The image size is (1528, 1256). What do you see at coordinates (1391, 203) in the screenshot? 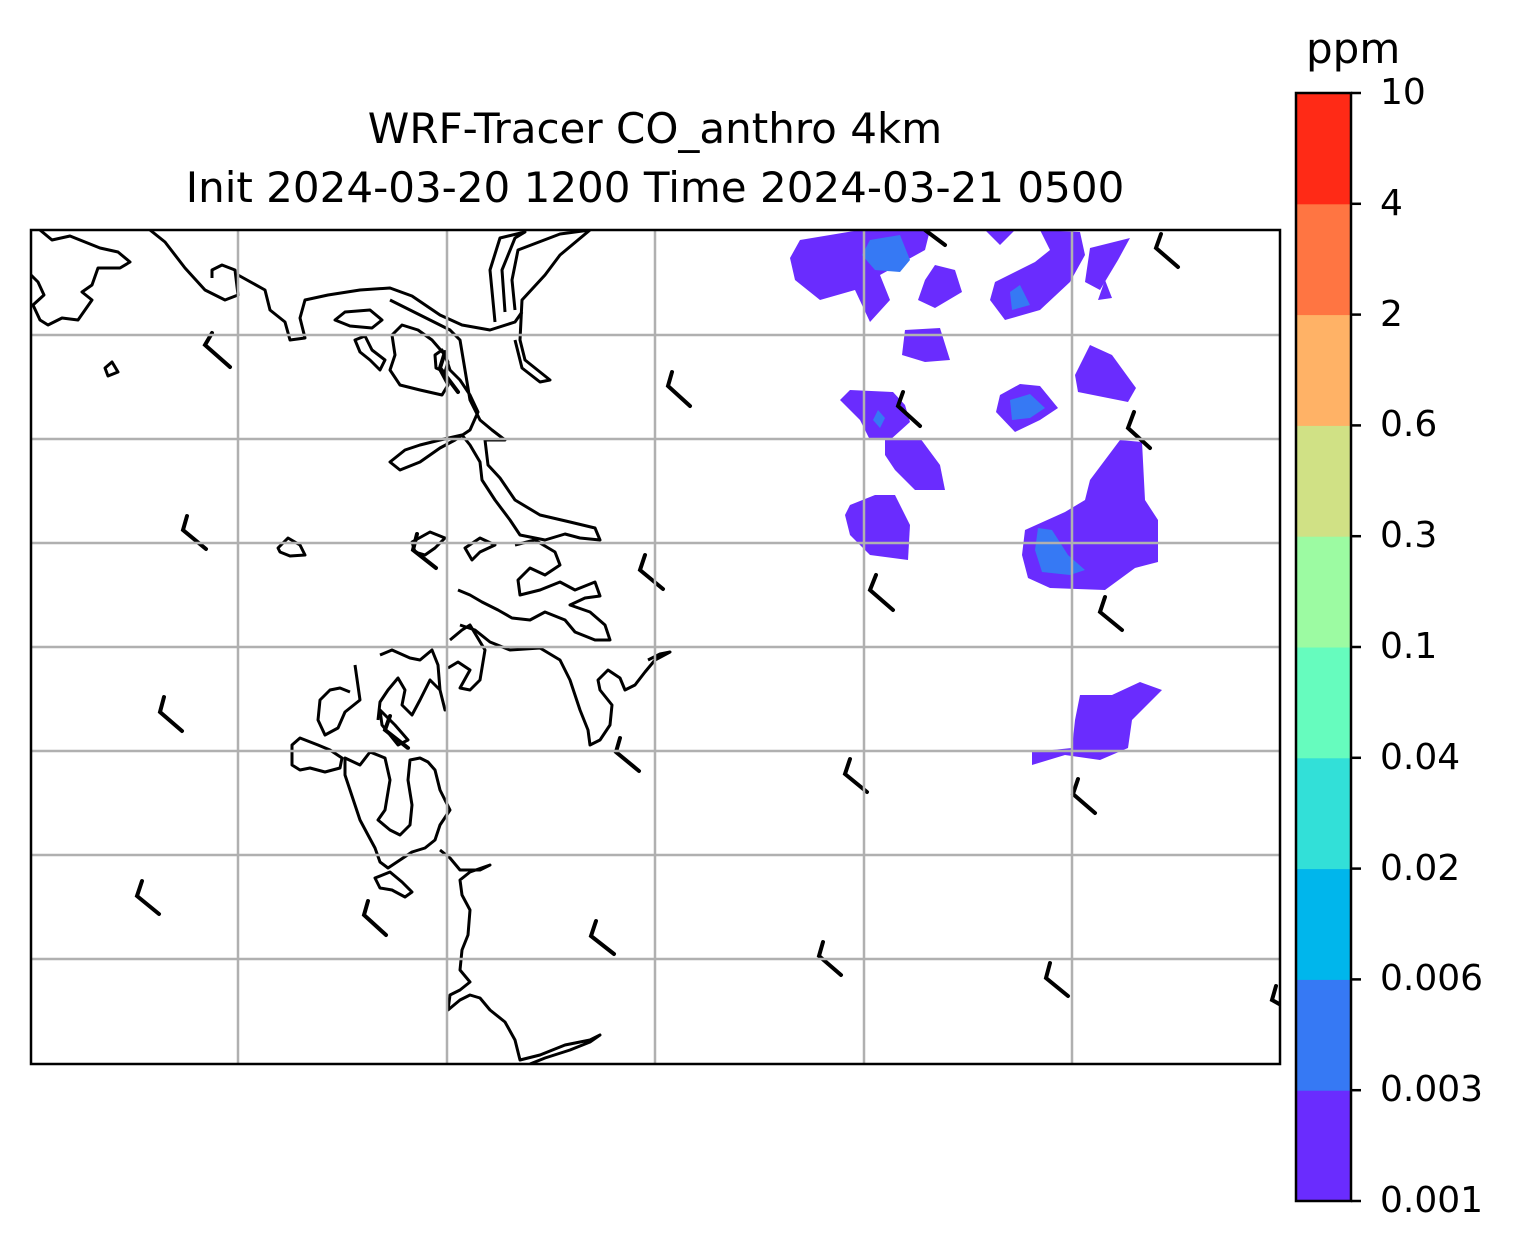
I see `colorbar-tick-label: 4` at bounding box center [1391, 203].